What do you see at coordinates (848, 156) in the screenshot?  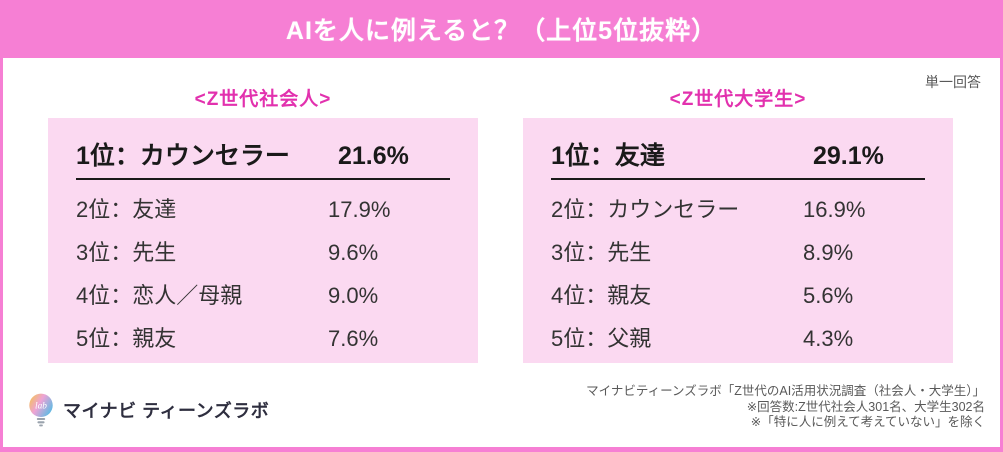 I see `rank-value: 29.1%` at bounding box center [848, 156].